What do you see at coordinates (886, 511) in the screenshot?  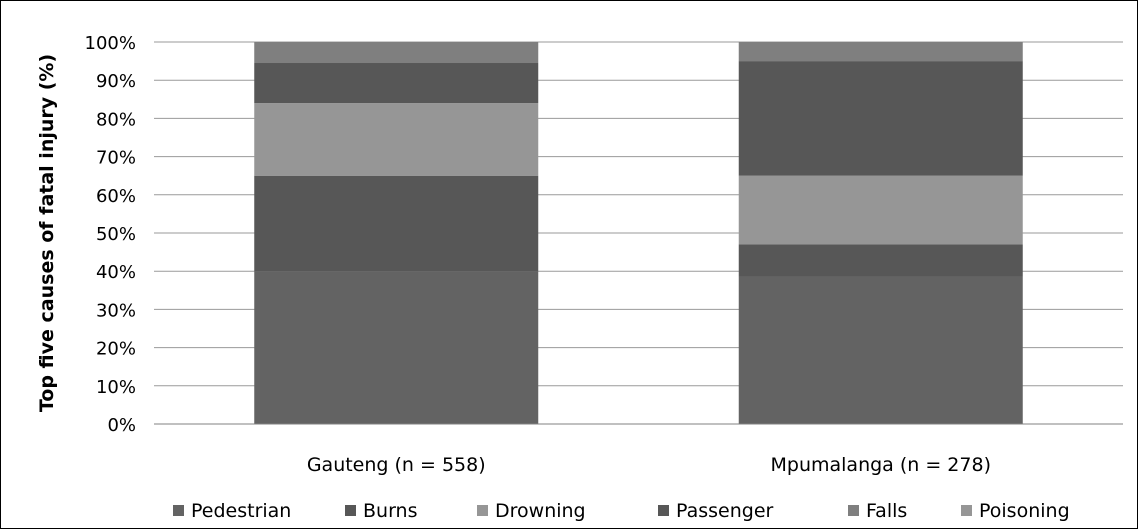 I see `legend-label: Falls` at bounding box center [886, 511].